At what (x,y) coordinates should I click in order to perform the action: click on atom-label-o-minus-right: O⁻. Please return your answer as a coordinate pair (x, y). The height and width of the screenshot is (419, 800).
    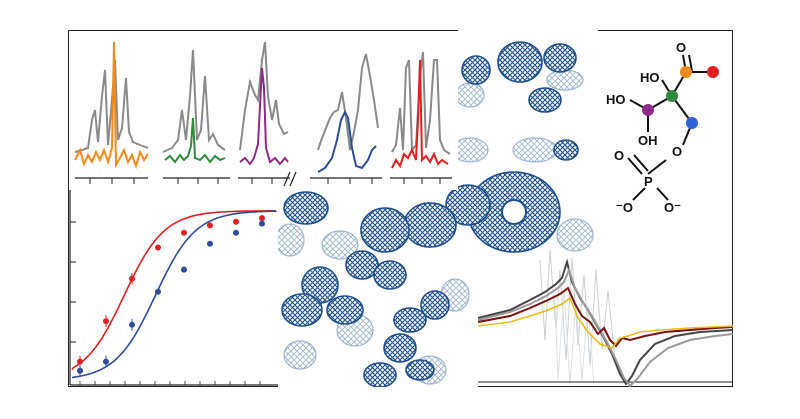
    Looking at the image, I should click on (672, 207).